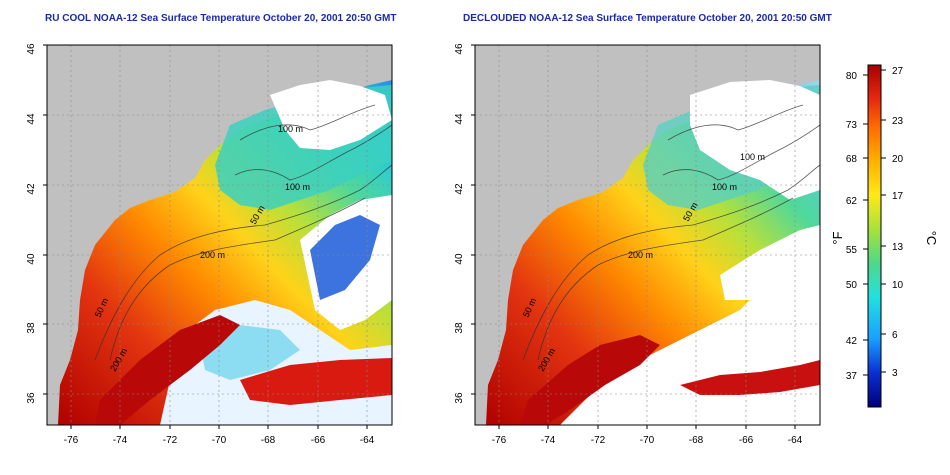 Image resolution: width=950 pixels, height=475 pixels. I want to click on left-x-tick: -64, so click(367, 440).